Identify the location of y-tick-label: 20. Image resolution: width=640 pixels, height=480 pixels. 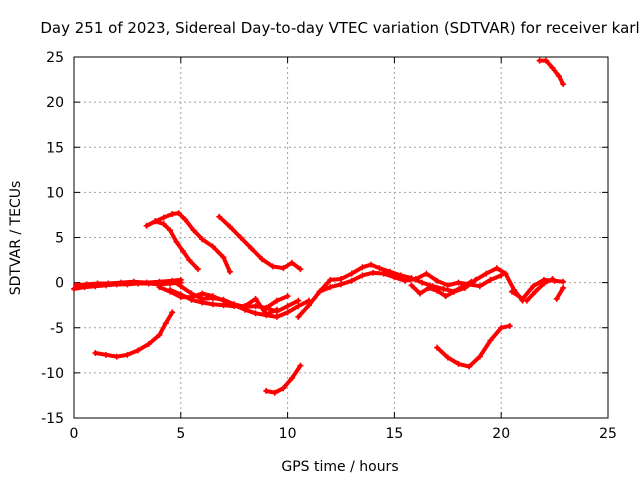
(55, 103).